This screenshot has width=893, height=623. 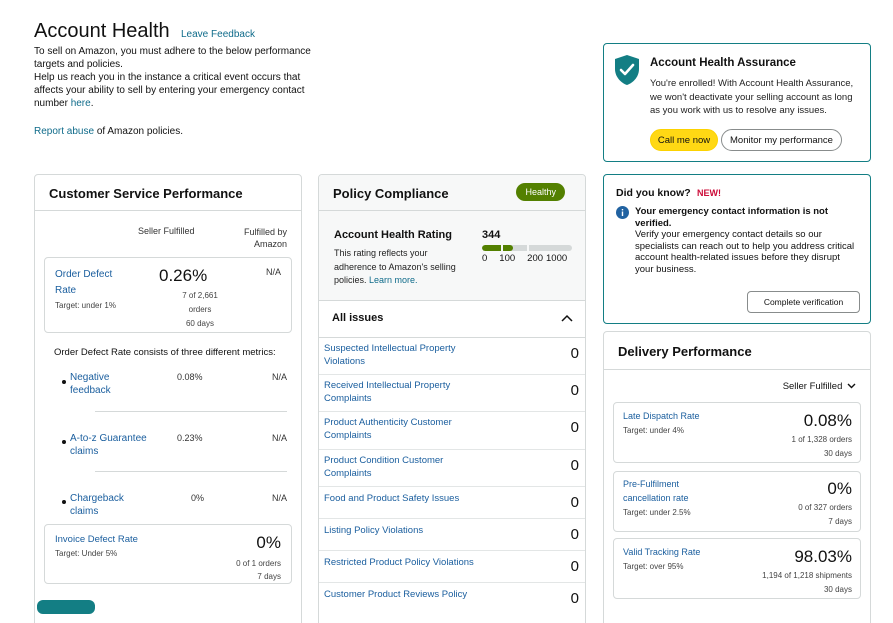 What do you see at coordinates (653, 193) in the screenshot?
I see `did-you-know-title: Did you know?` at bounding box center [653, 193].